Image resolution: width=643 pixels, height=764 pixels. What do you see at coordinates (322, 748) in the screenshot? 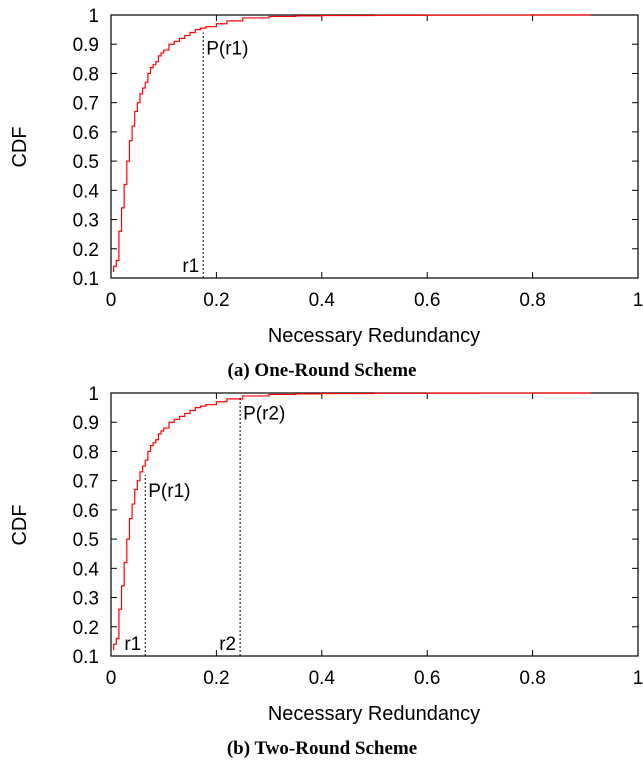
I see `chart-caption: (b) Two-Round Scheme` at bounding box center [322, 748].